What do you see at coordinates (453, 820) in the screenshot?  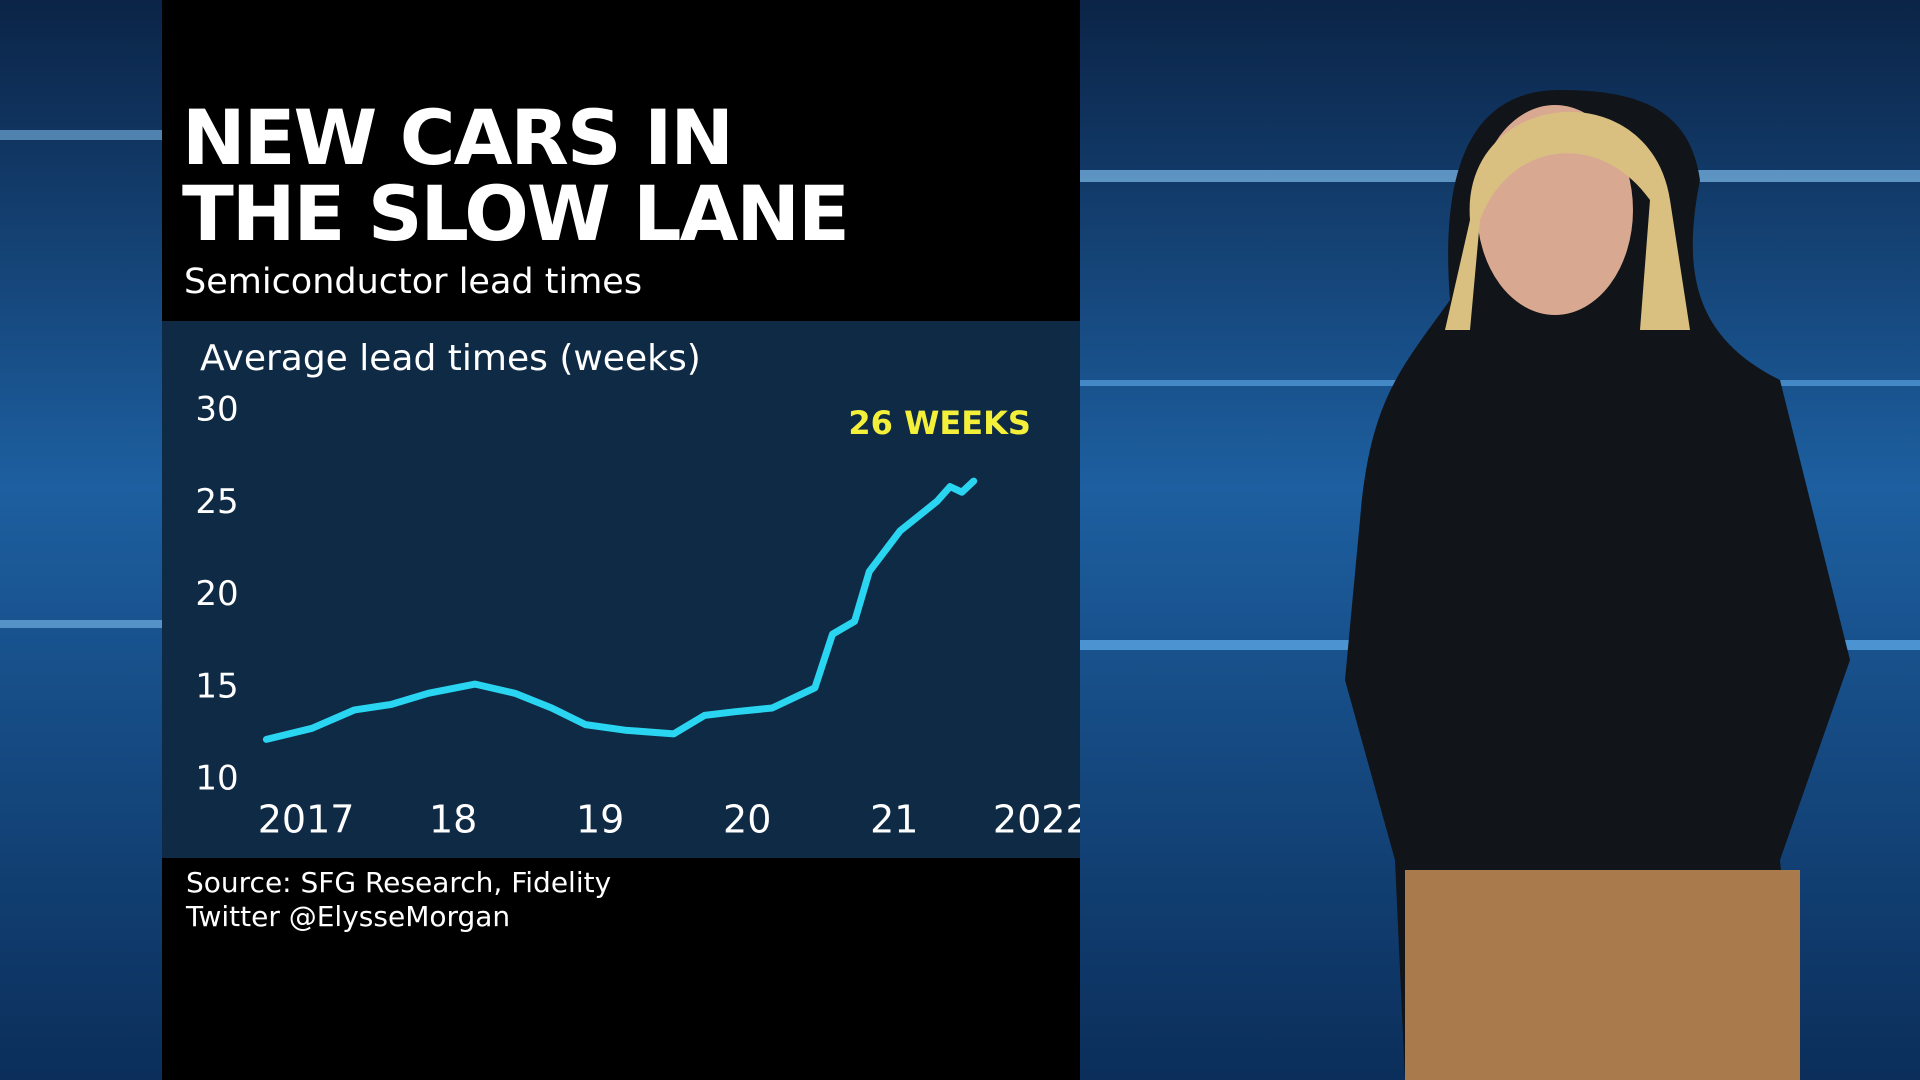 I see `x-tick-label: 18` at bounding box center [453, 820].